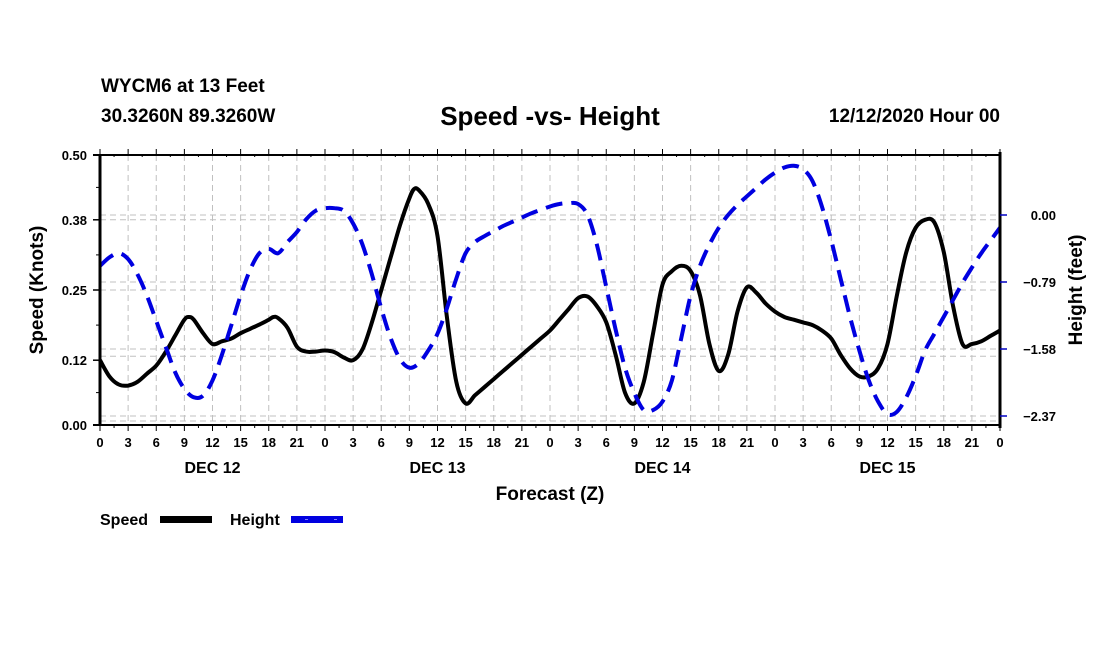 The width and height of the screenshot is (1100, 650). Describe the element at coordinates (212, 468) in the screenshot. I see `x-day-label: DEC 12` at that location.